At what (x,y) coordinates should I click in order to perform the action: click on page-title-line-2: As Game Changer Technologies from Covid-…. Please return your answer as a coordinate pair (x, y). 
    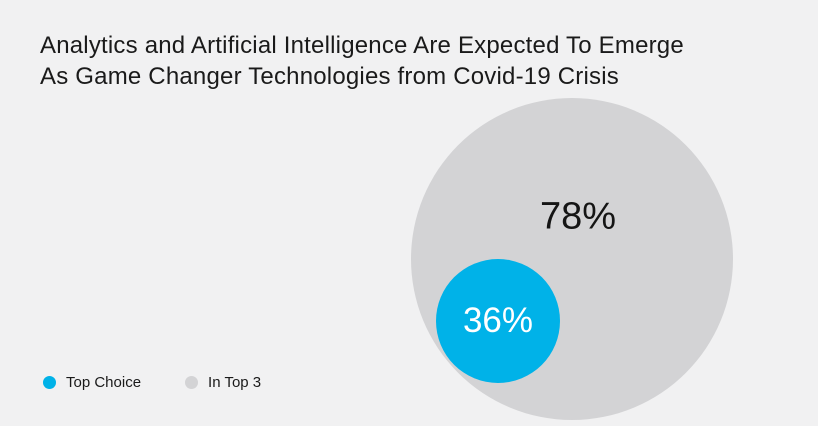
    Looking at the image, I should click on (329, 76).